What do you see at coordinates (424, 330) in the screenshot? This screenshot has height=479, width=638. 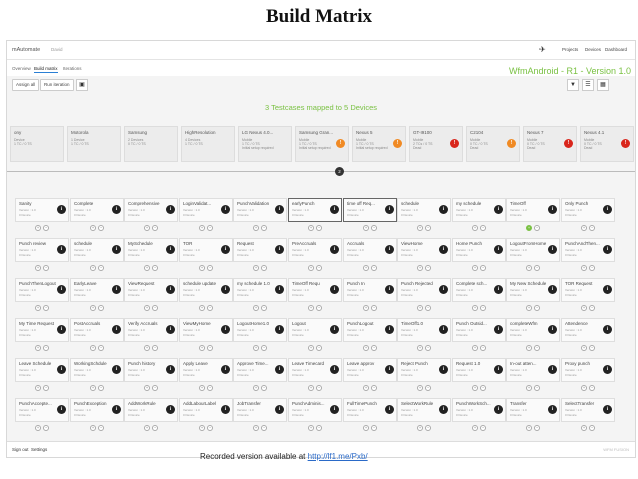 I see `testcase-card: TimeOff1.0 Version : 1.0 0 Device i` at bounding box center [424, 330].